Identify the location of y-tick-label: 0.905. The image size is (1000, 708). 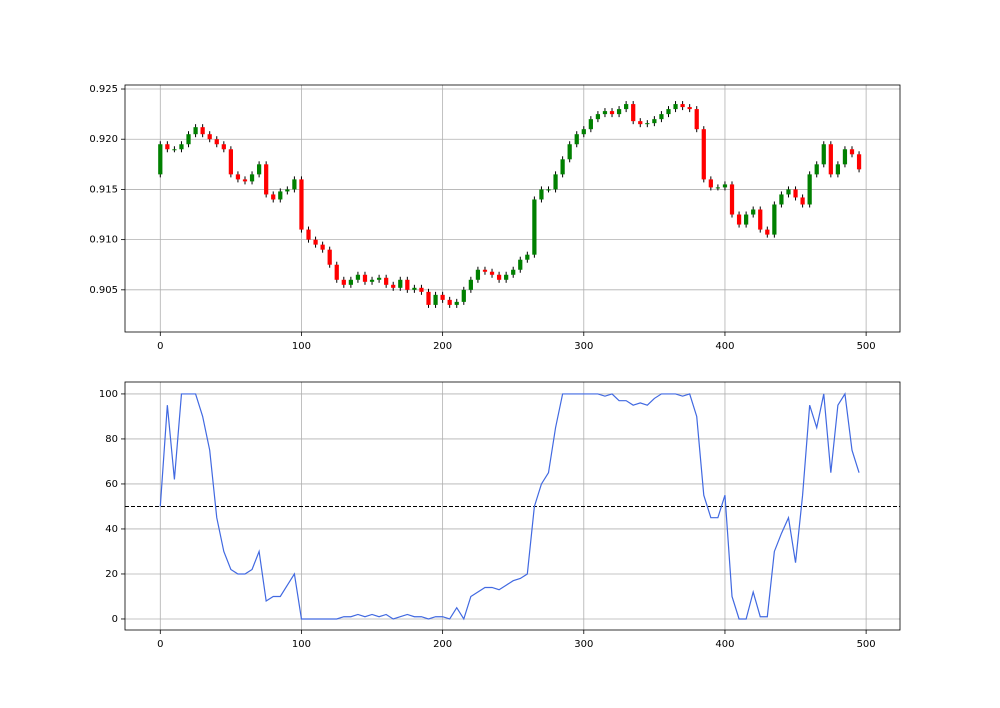
(103, 290).